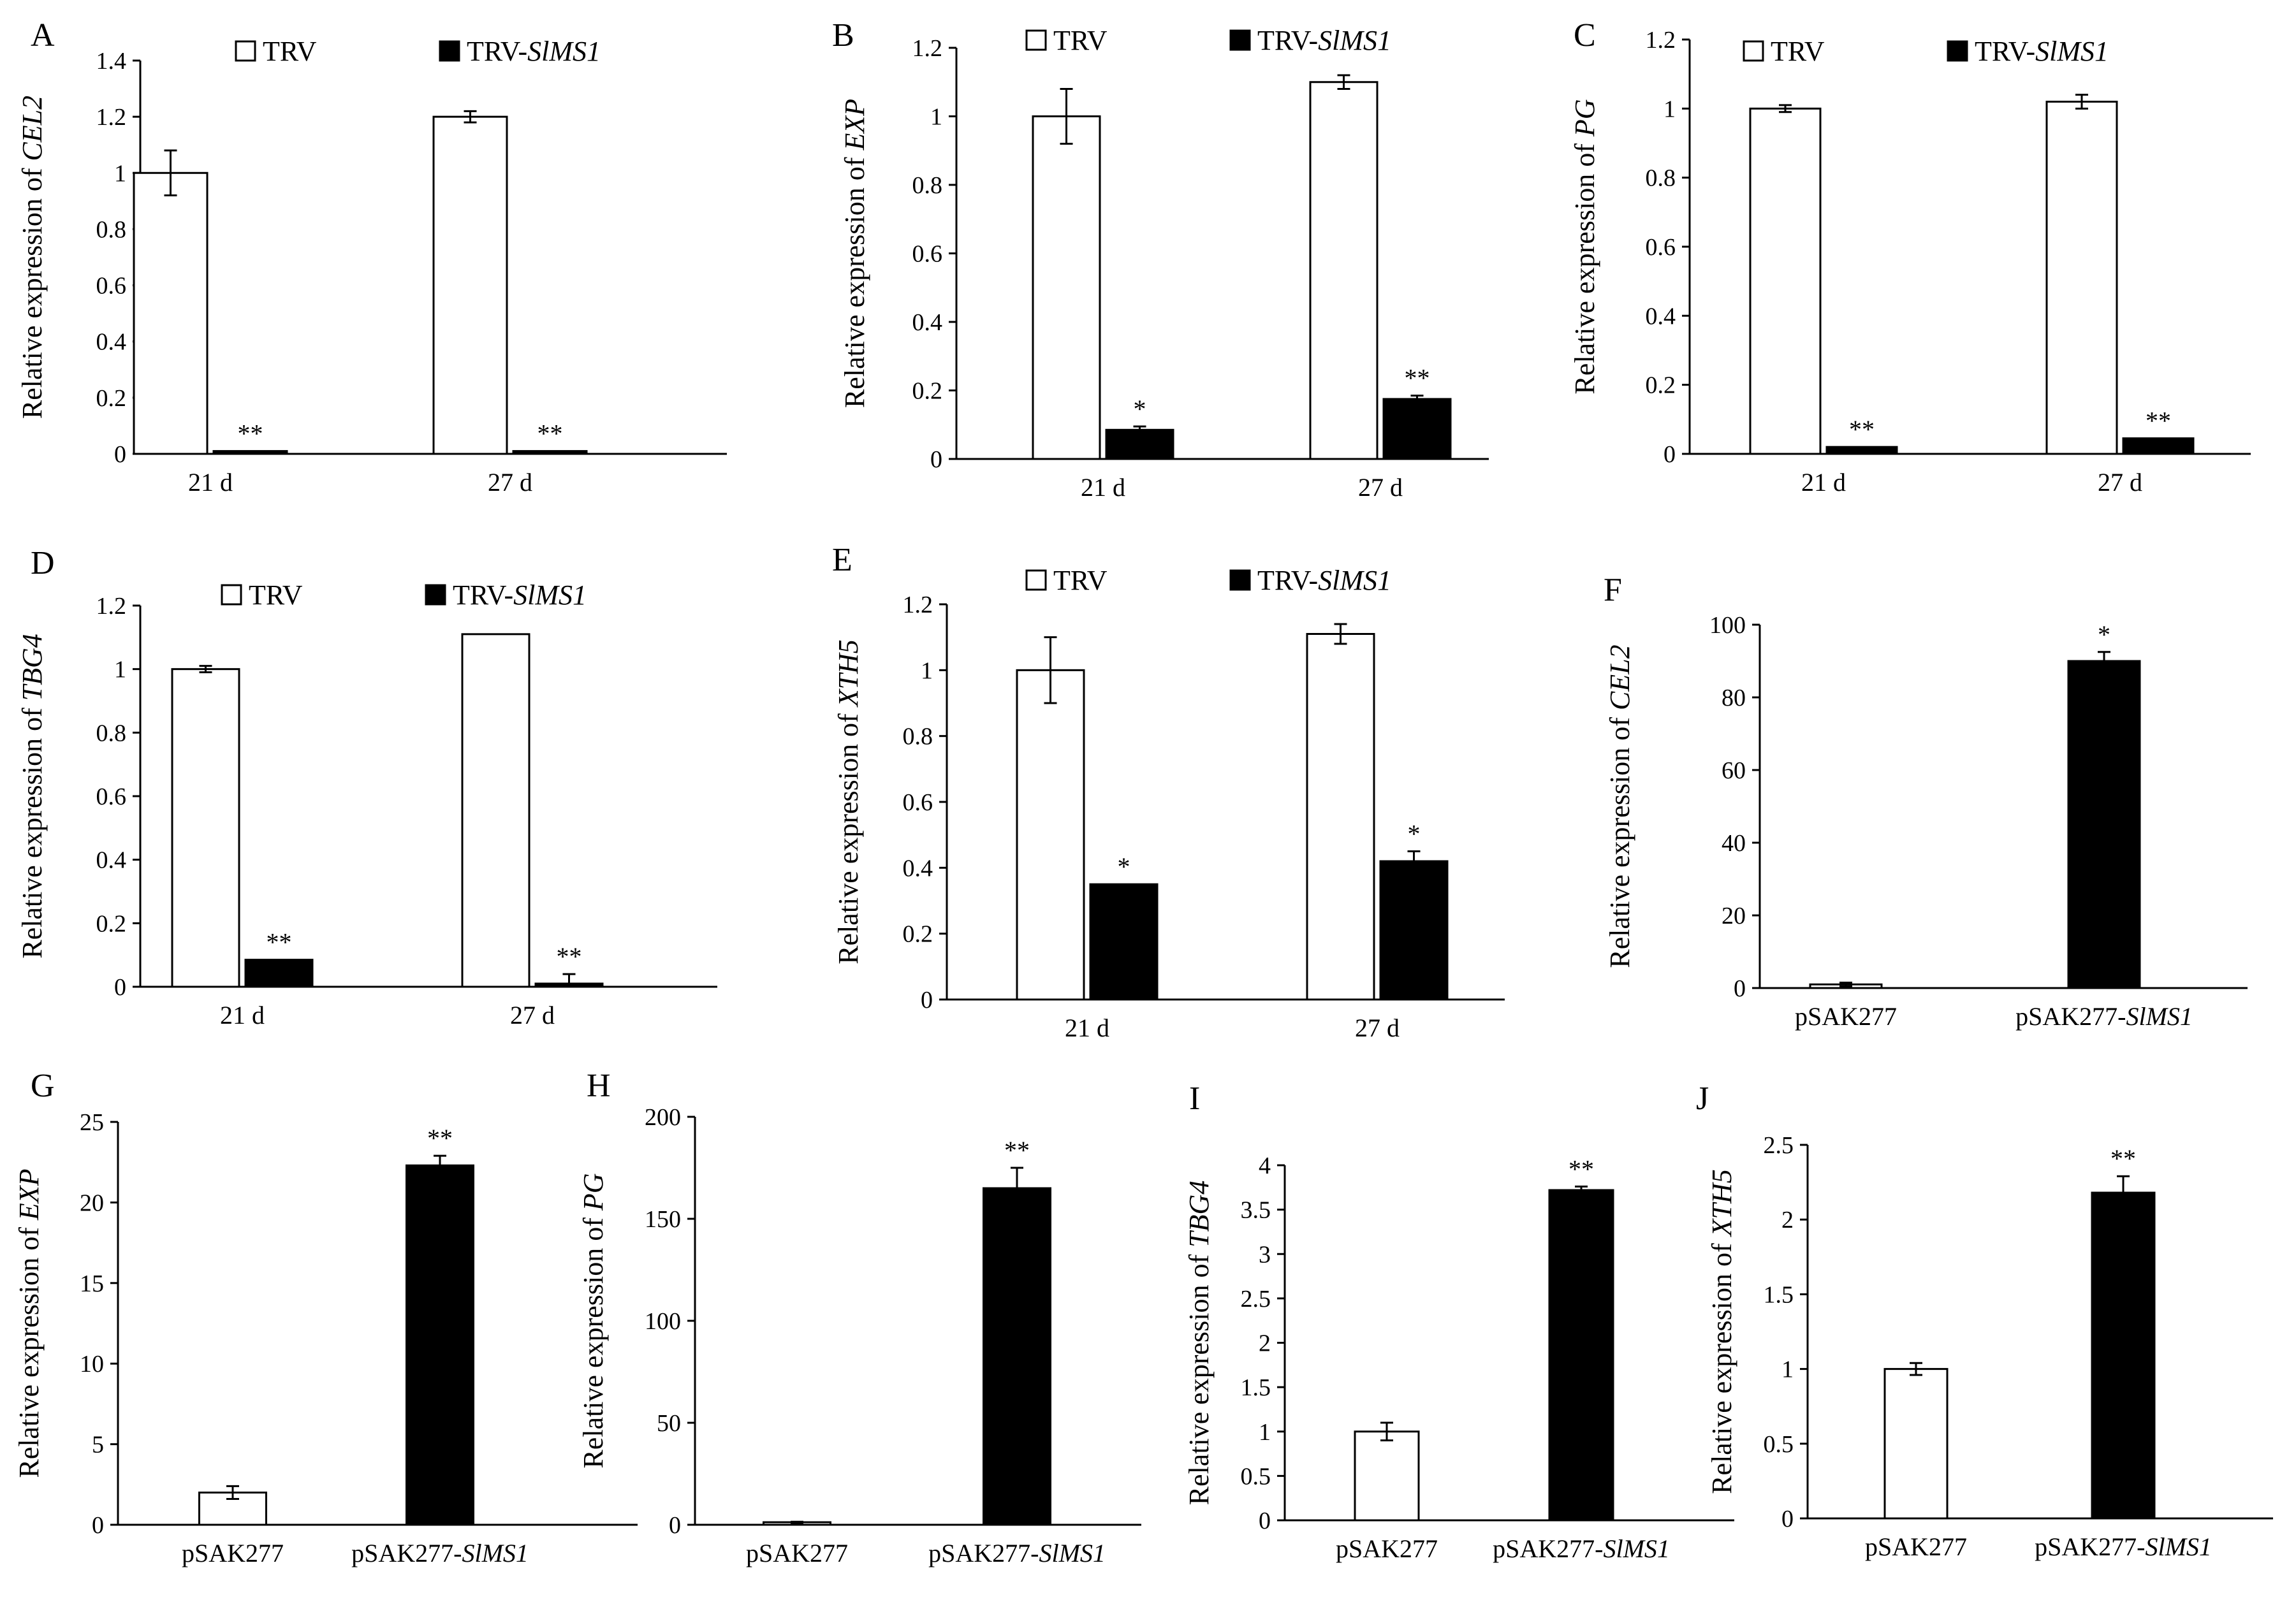 Image resolution: width=2296 pixels, height=1607 pixels. Describe the element at coordinates (29, 1323) in the screenshot. I see `y-axis-title: Relative expression of EXP` at that location.